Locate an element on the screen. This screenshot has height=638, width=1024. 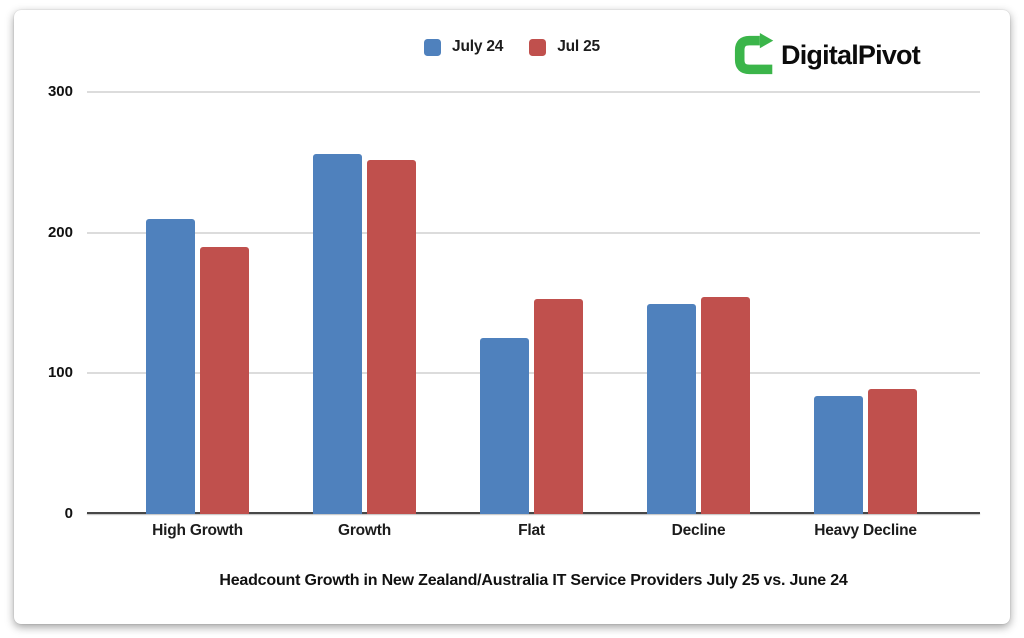
brand-logo-text: DigitalPivot is located at coordinates (851, 54).